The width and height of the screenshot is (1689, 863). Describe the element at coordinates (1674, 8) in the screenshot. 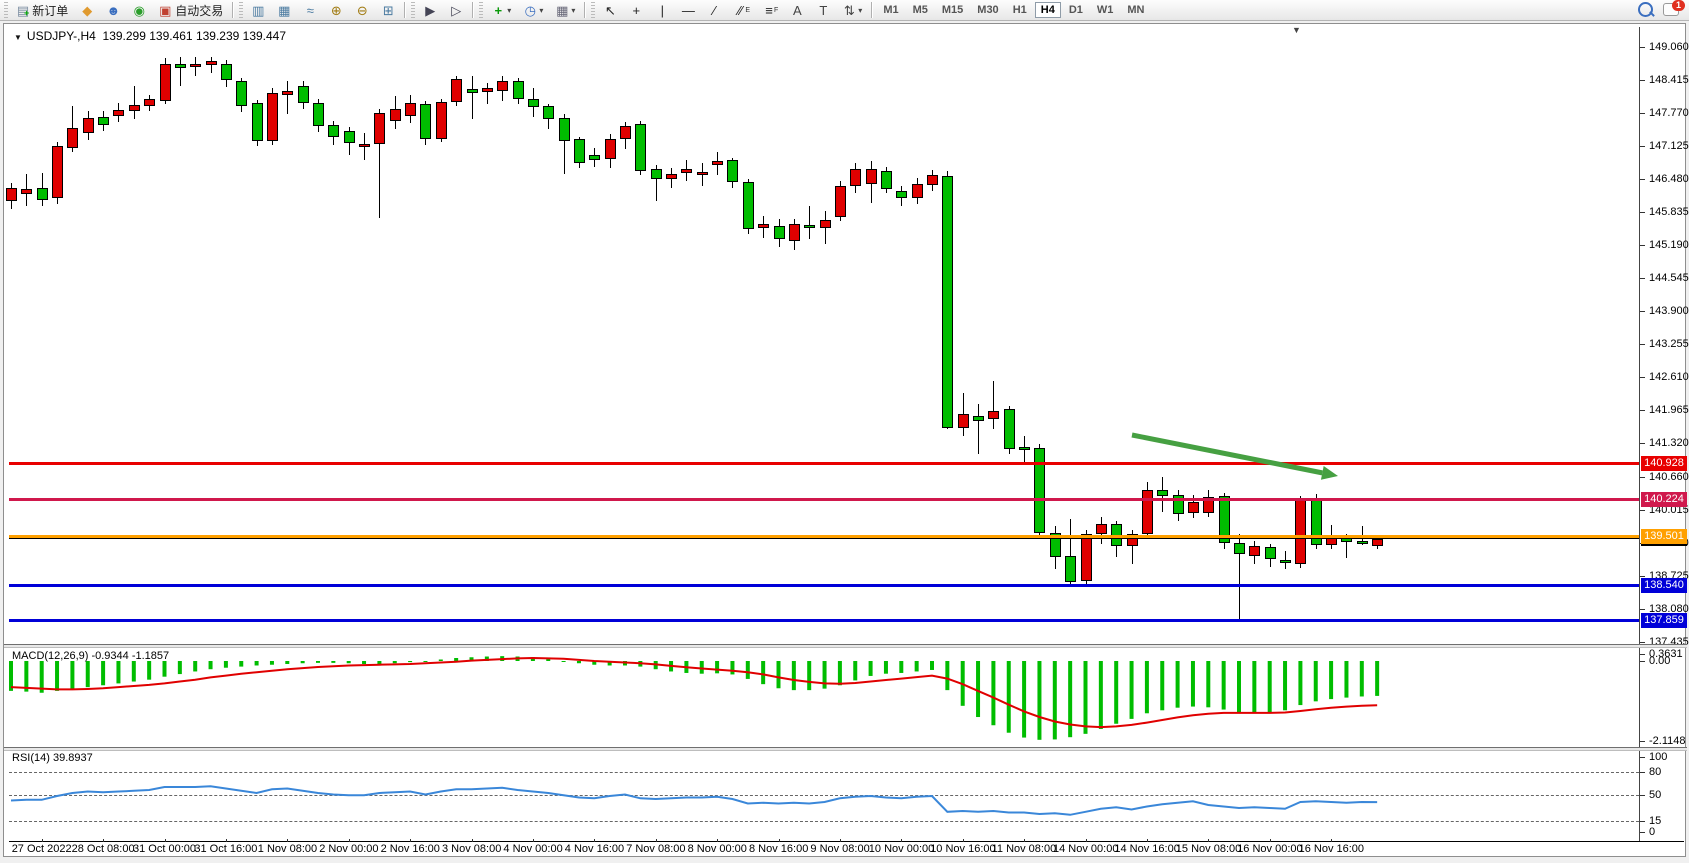

I see `notifications-icon: 1` at that location.